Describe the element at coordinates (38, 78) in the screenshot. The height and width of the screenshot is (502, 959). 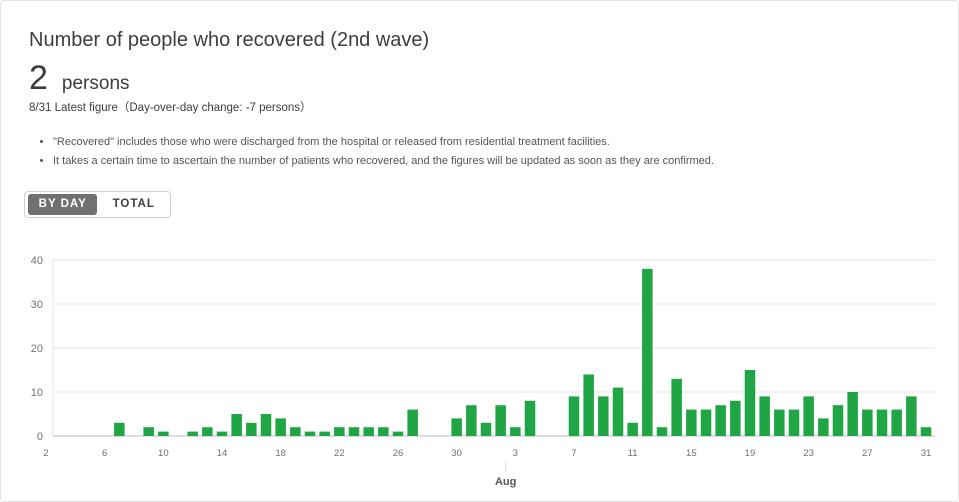
I see `latest-value-number: 2` at that location.